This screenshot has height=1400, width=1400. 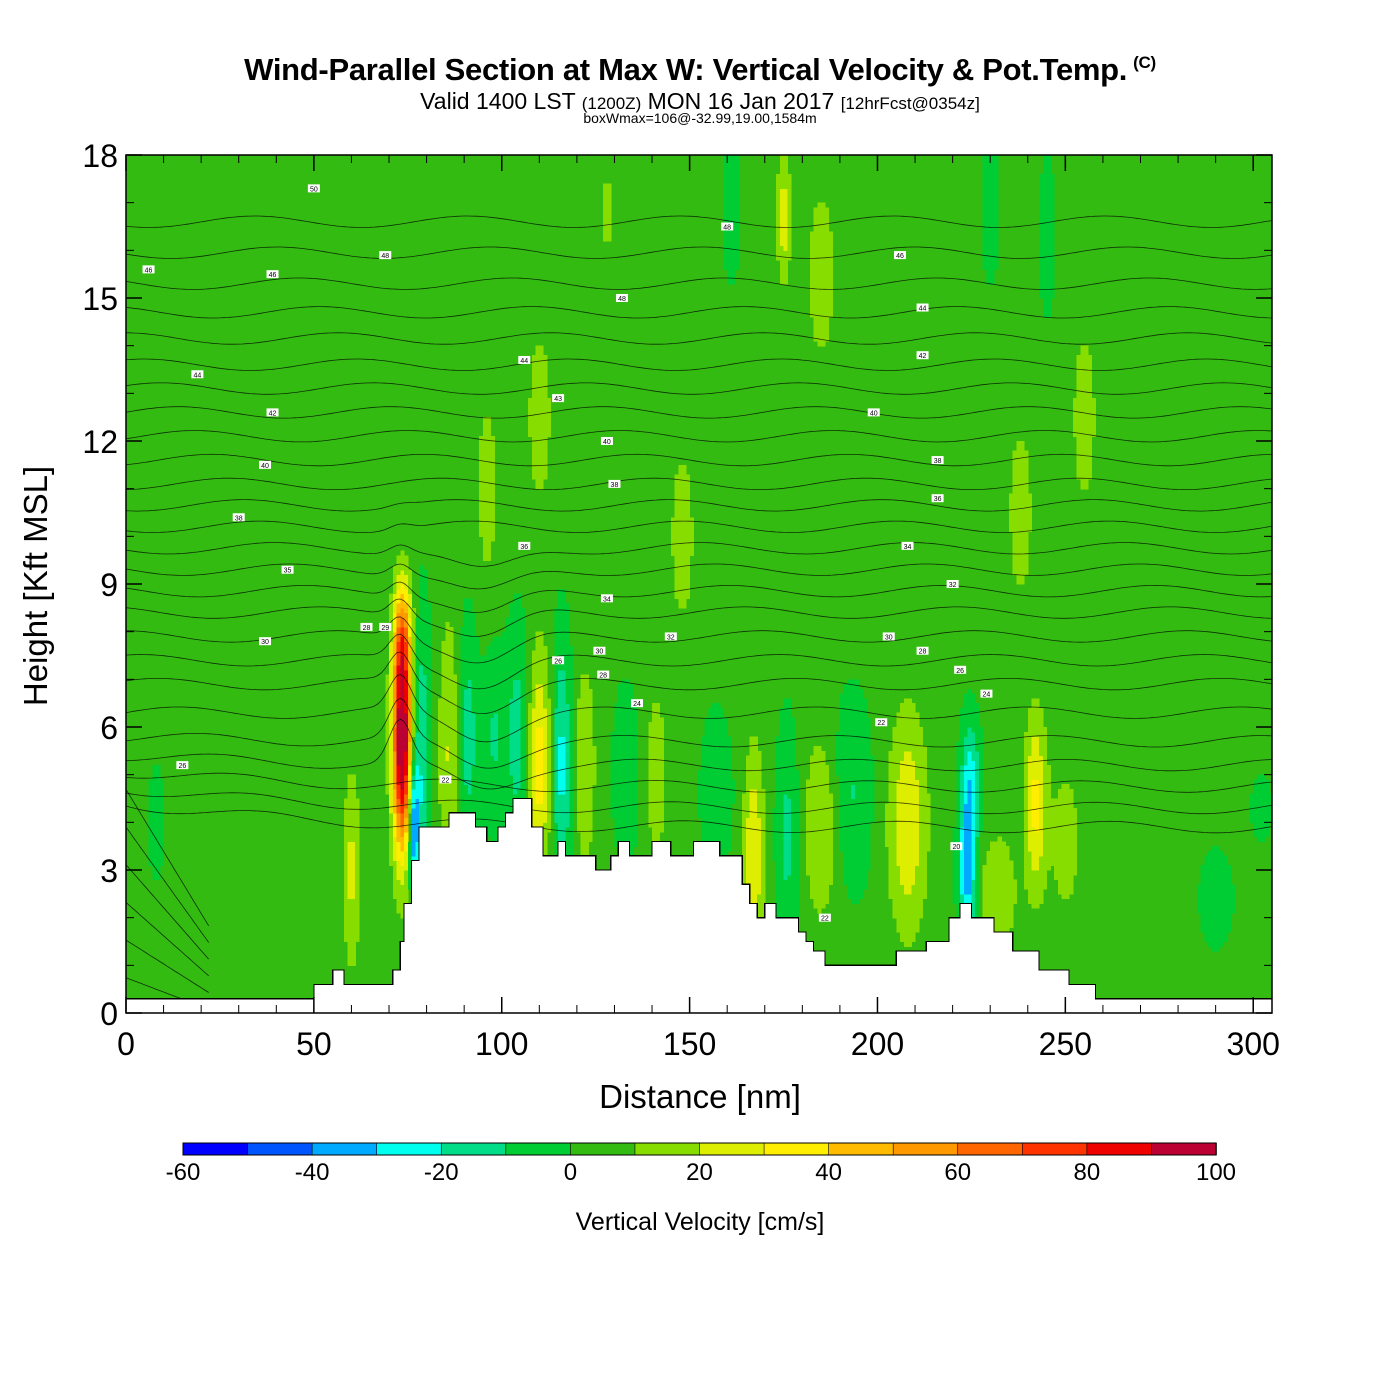 What do you see at coordinates (167, 966) in the screenshot?
I see `theta-contour-surface` at bounding box center [167, 966].